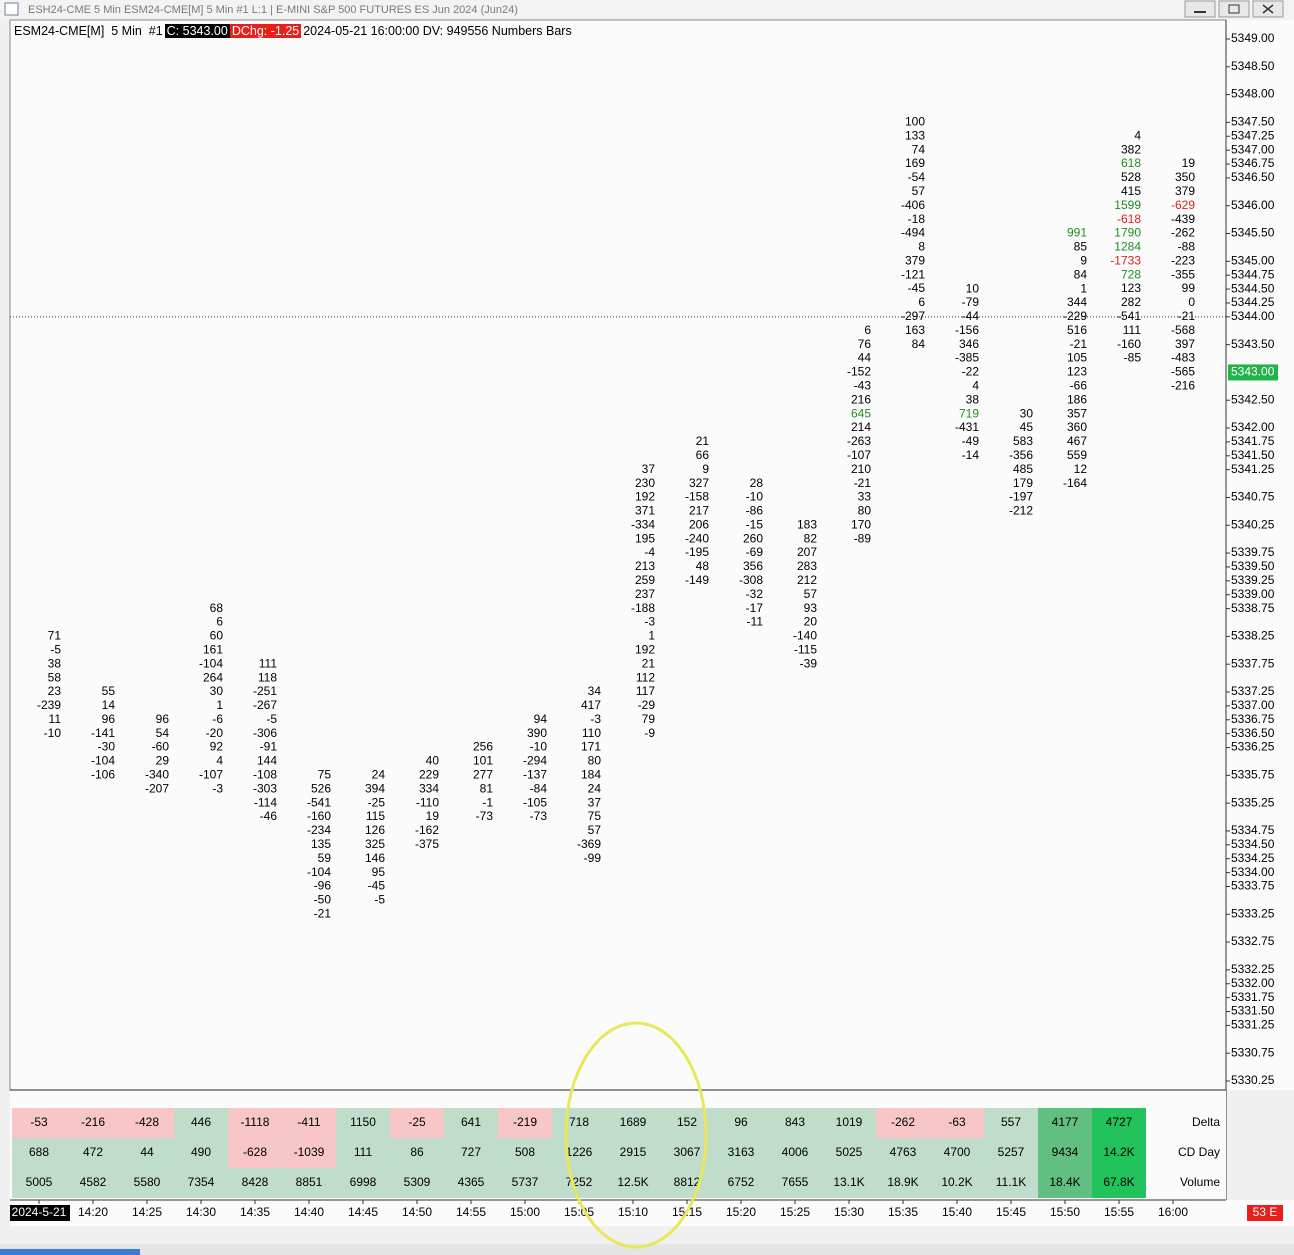  I want to click on cell-value: -4, so click(649, 552).